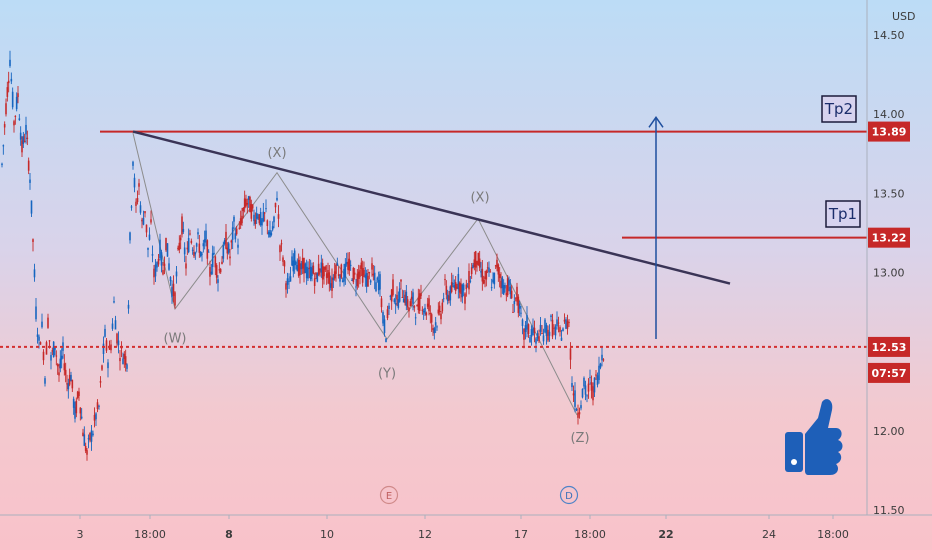  Describe the element at coordinates (889, 346) in the screenshot. I see `current-price-tag-bg` at that location.